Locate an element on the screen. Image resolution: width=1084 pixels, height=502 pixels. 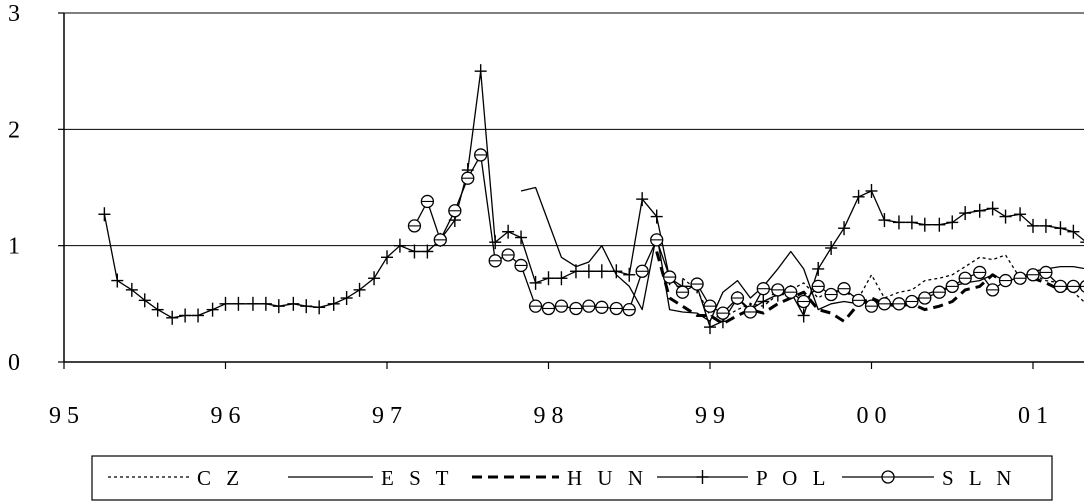
x-tick-label: 9 7 is located at coordinates (387, 416).